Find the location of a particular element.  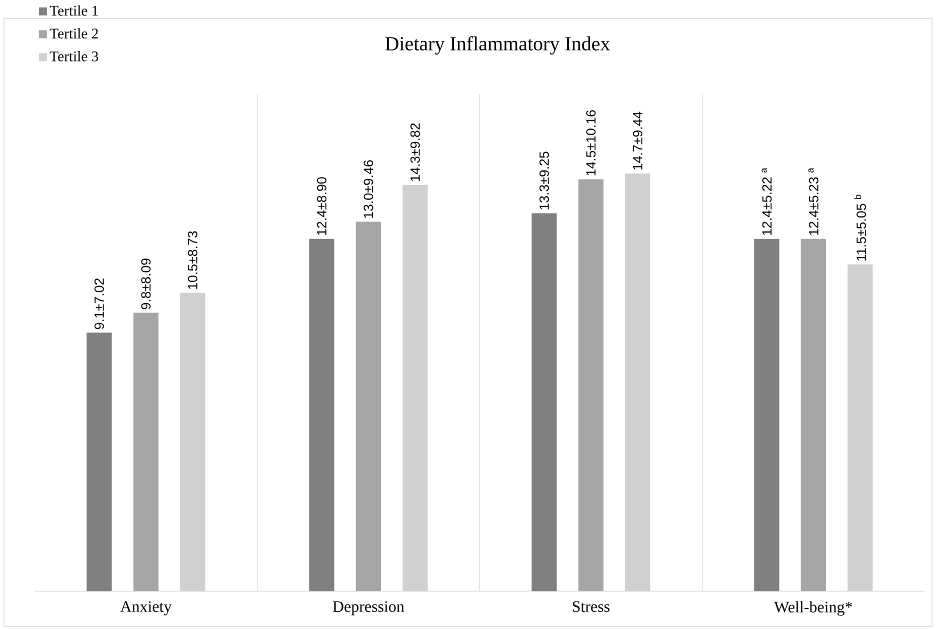

x-tick-label: Anxiety is located at coordinates (146, 608).